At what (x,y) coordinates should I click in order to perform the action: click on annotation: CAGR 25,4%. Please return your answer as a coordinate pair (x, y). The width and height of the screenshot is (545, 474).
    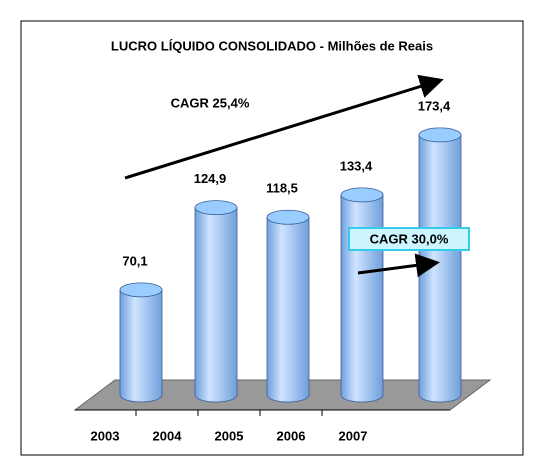
    Looking at the image, I should click on (210, 102).